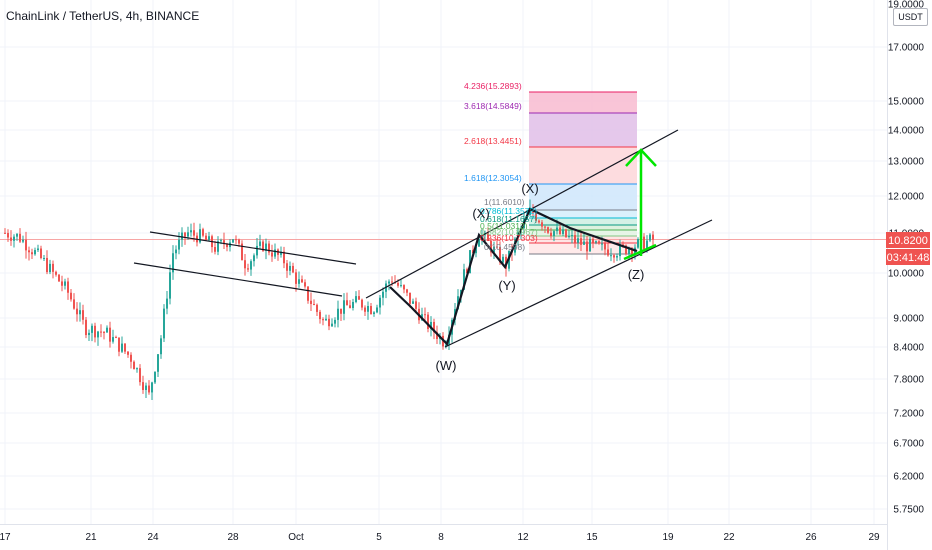 The image size is (932, 550). What do you see at coordinates (504, 247) in the screenshot?
I see `fib-level-label: 0(10.4598)` at bounding box center [504, 247].